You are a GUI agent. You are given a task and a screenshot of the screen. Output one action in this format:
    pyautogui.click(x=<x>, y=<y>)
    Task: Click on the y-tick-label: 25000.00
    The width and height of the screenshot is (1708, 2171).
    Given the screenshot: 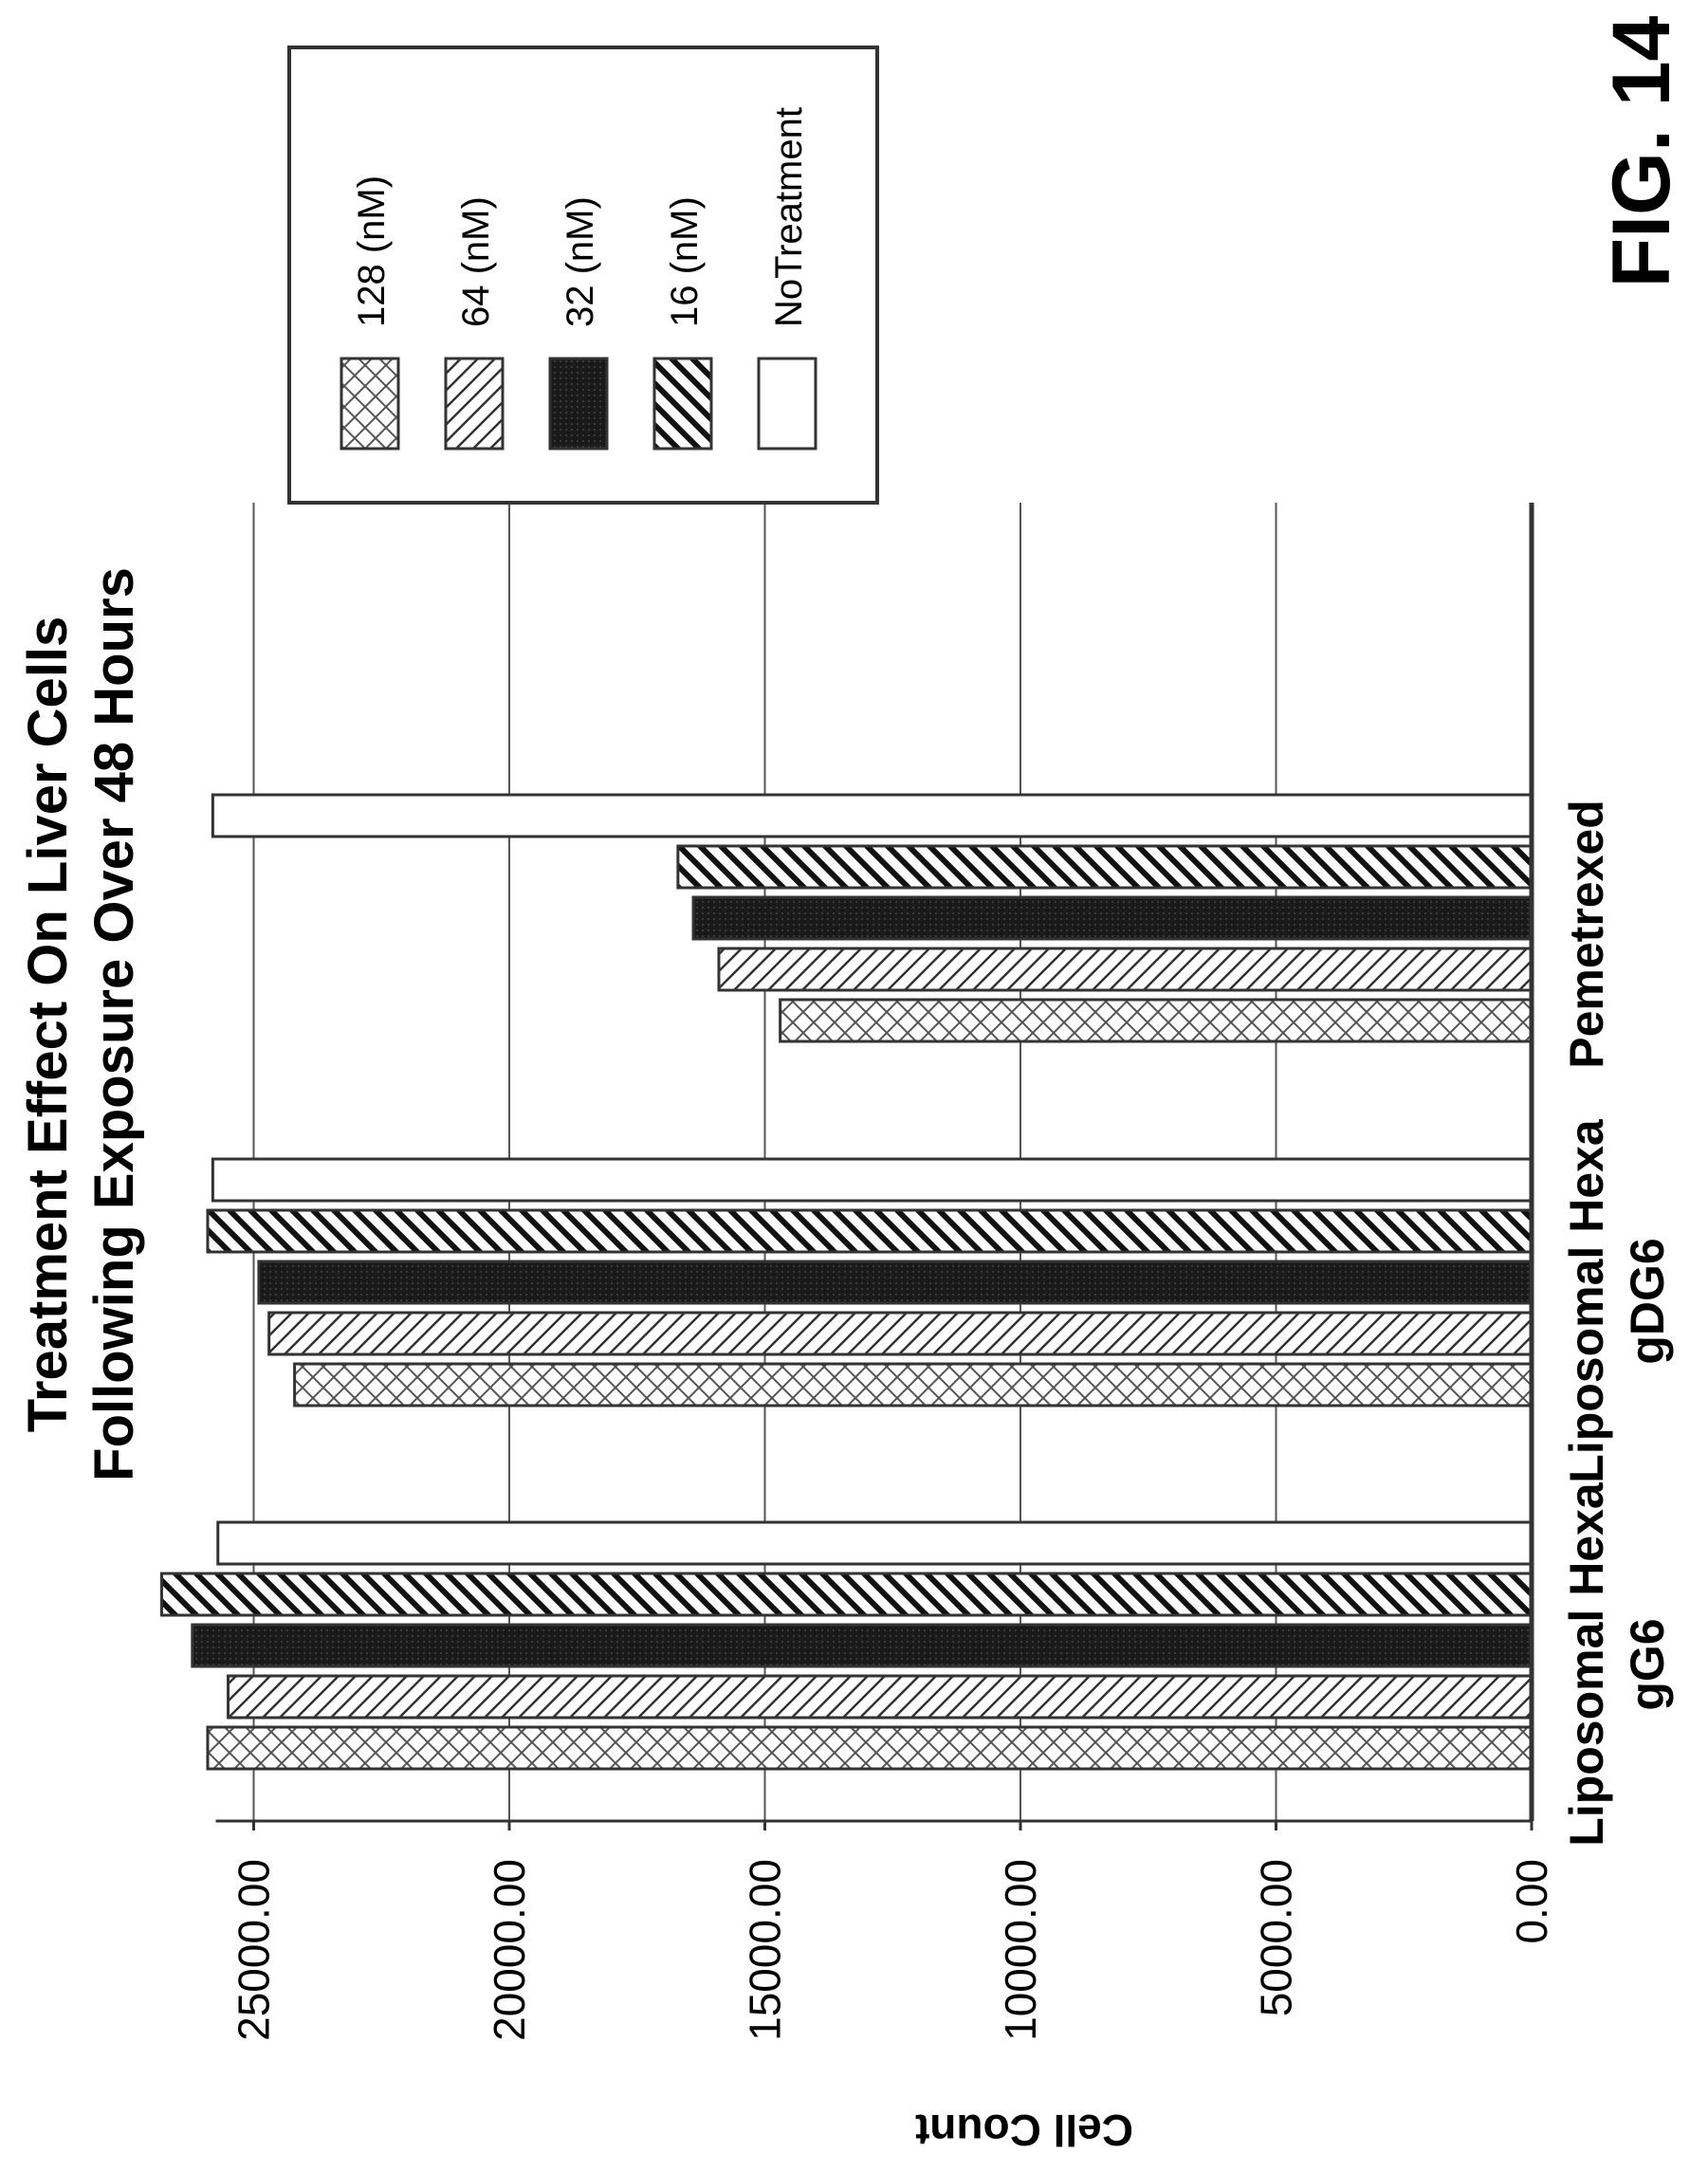 What is the action you would take?
    pyautogui.click(x=254, y=1950)
    